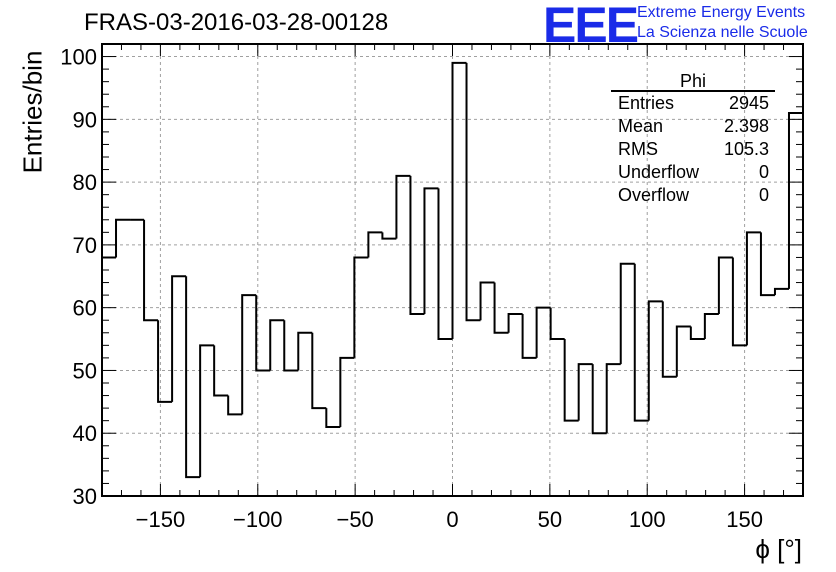  I want to click on stats-row-mean: Mean 2.398, so click(693, 126).